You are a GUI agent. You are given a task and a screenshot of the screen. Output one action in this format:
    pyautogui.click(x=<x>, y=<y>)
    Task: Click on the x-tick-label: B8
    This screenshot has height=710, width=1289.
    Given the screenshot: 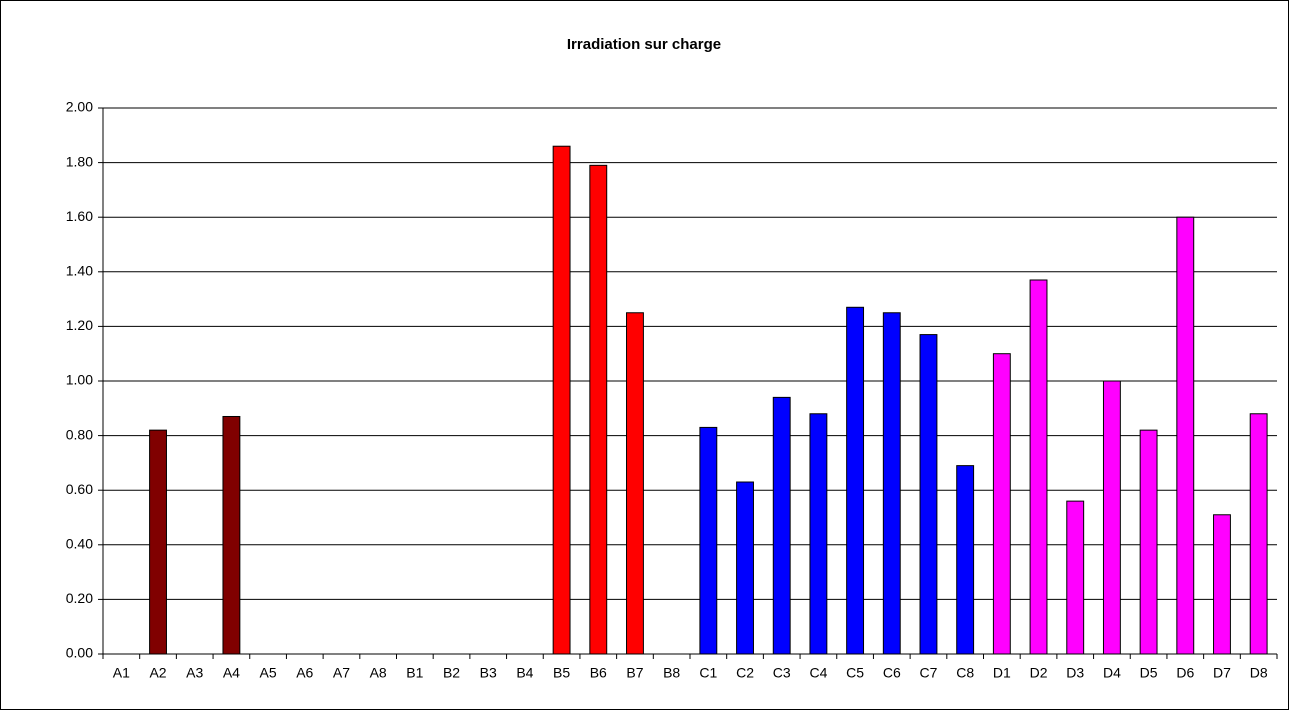 What is the action you would take?
    pyautogui.click(x=671, y=673)
    